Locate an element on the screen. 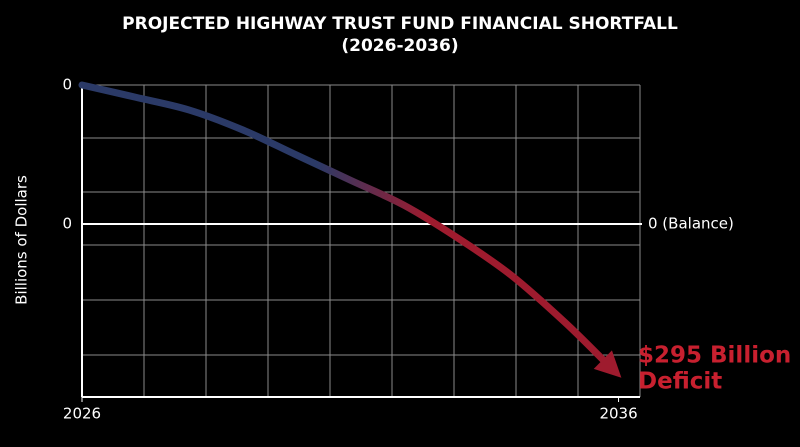  balance-label: 0 (Balance) is located at coordinates (691, 224).